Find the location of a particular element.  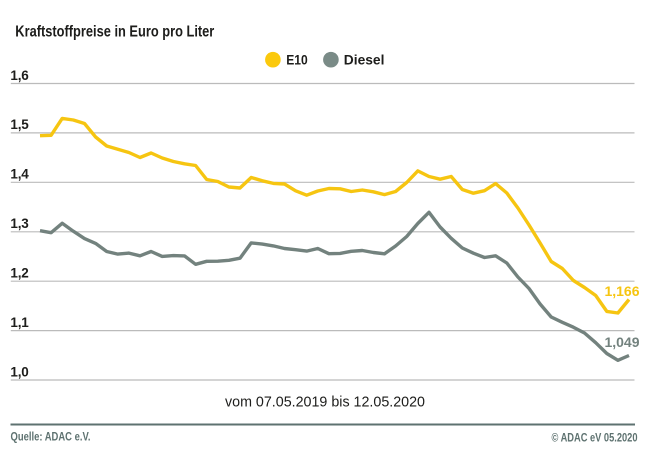

svg-text: © ADAC eV 05.2020 is located at coordinates (595, 438).